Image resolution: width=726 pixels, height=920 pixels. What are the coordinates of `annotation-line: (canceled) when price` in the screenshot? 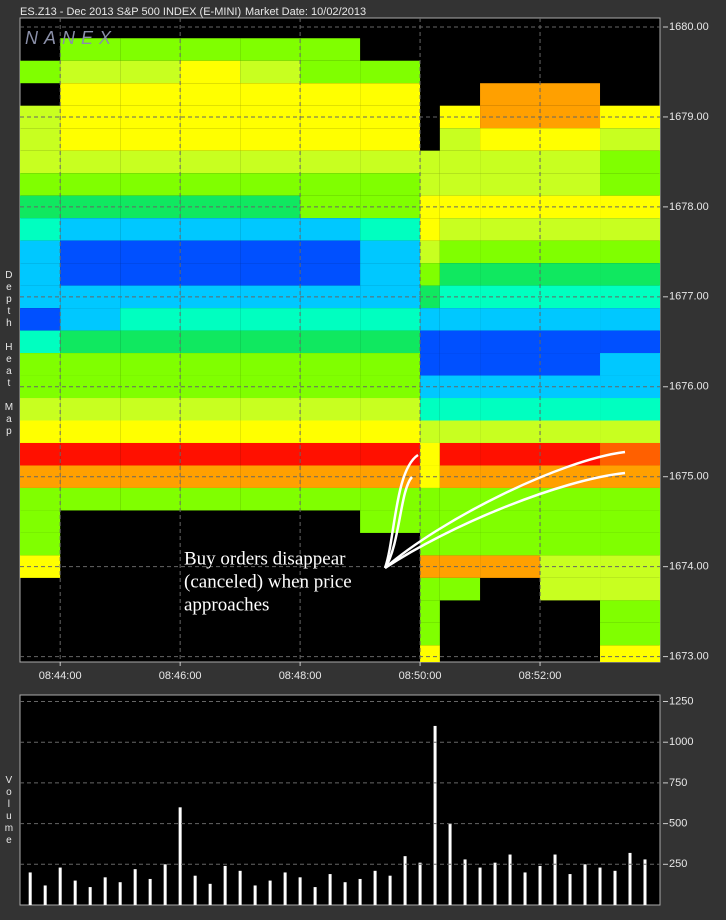 It's located at (268, 581).